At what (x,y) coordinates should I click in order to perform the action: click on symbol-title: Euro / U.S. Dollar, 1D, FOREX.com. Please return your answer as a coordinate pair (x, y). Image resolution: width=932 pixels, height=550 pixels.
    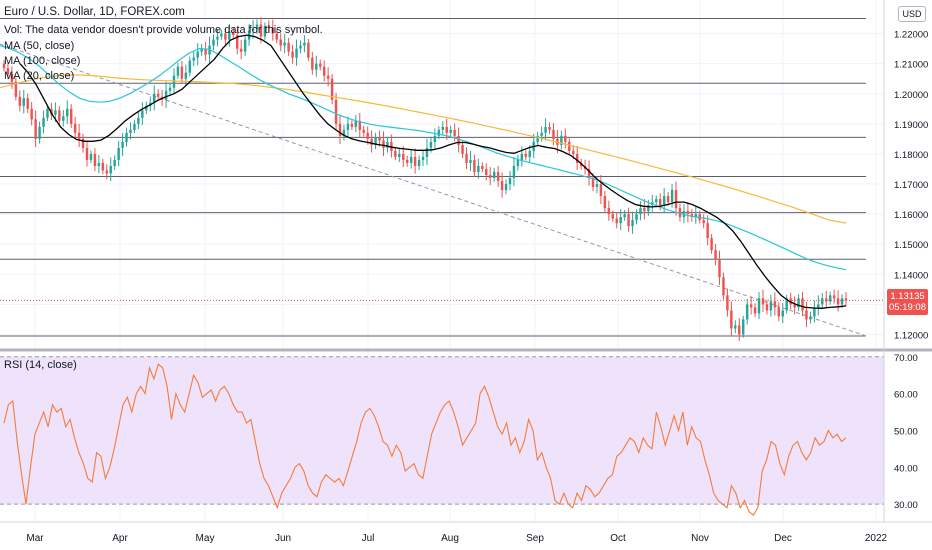
    Looking at the image, I should click on (94, 12).